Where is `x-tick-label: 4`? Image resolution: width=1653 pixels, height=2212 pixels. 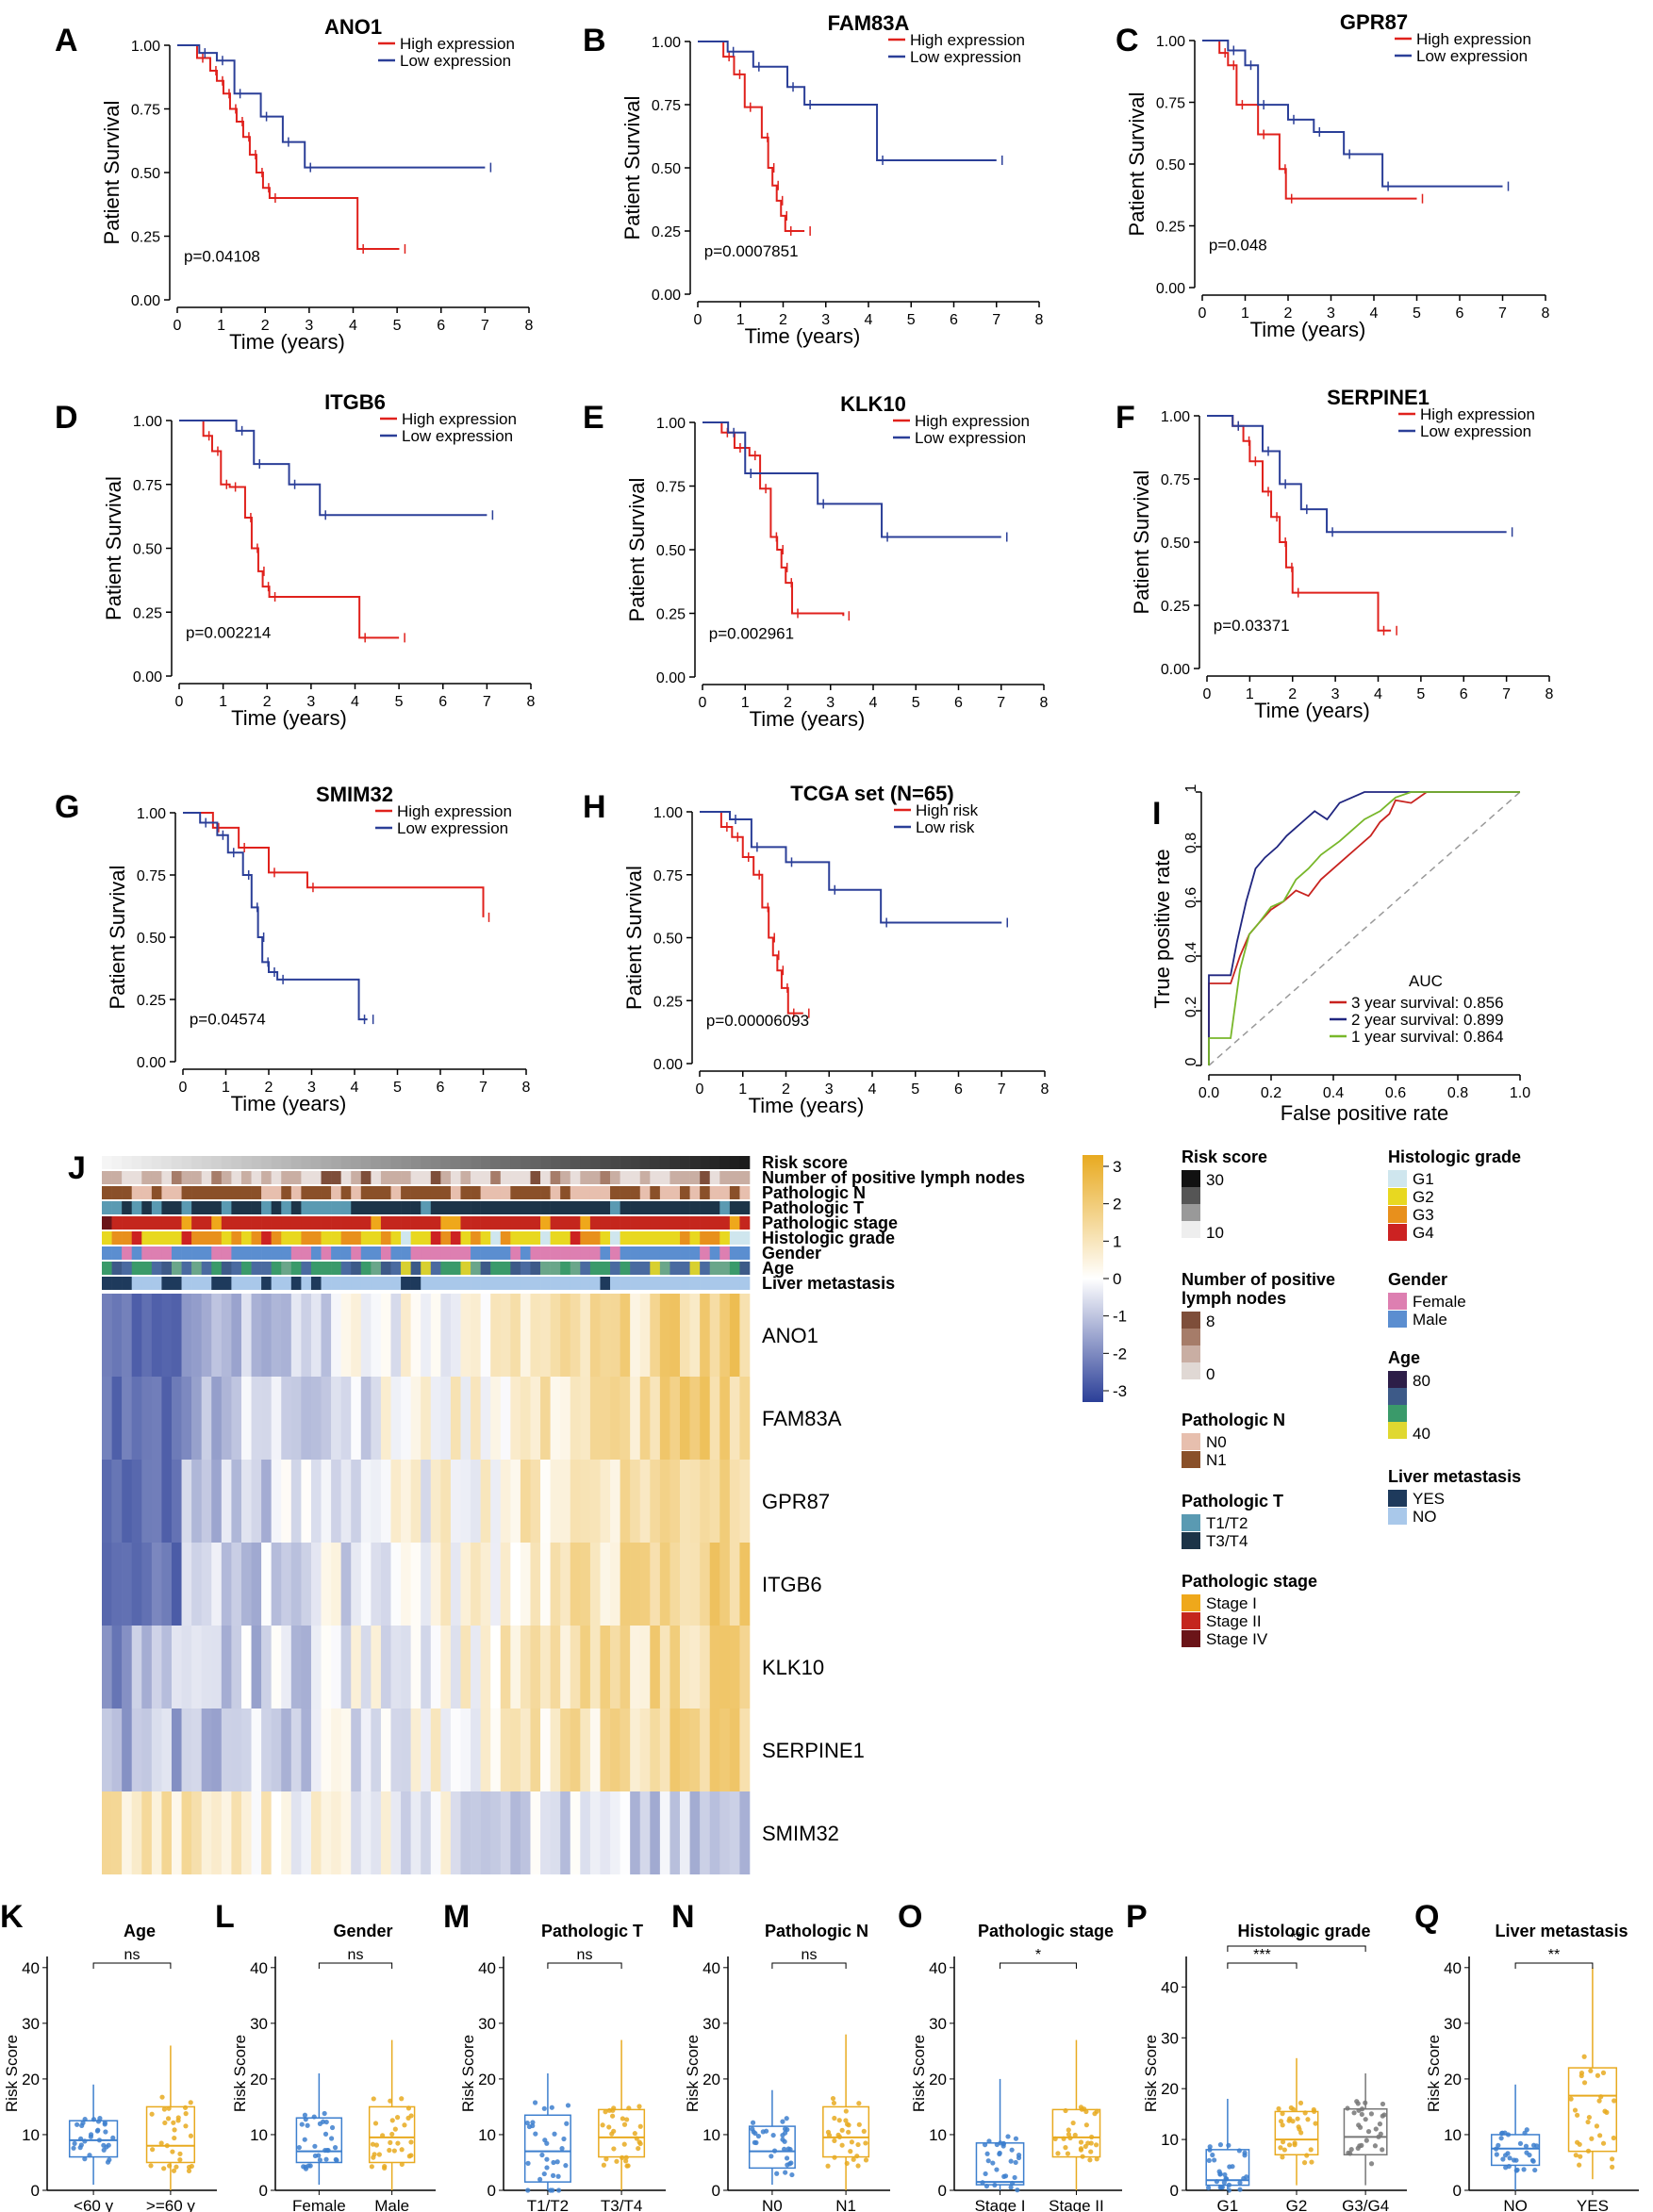
x-tick-label: 4 is located at coordinates (1374, 313).